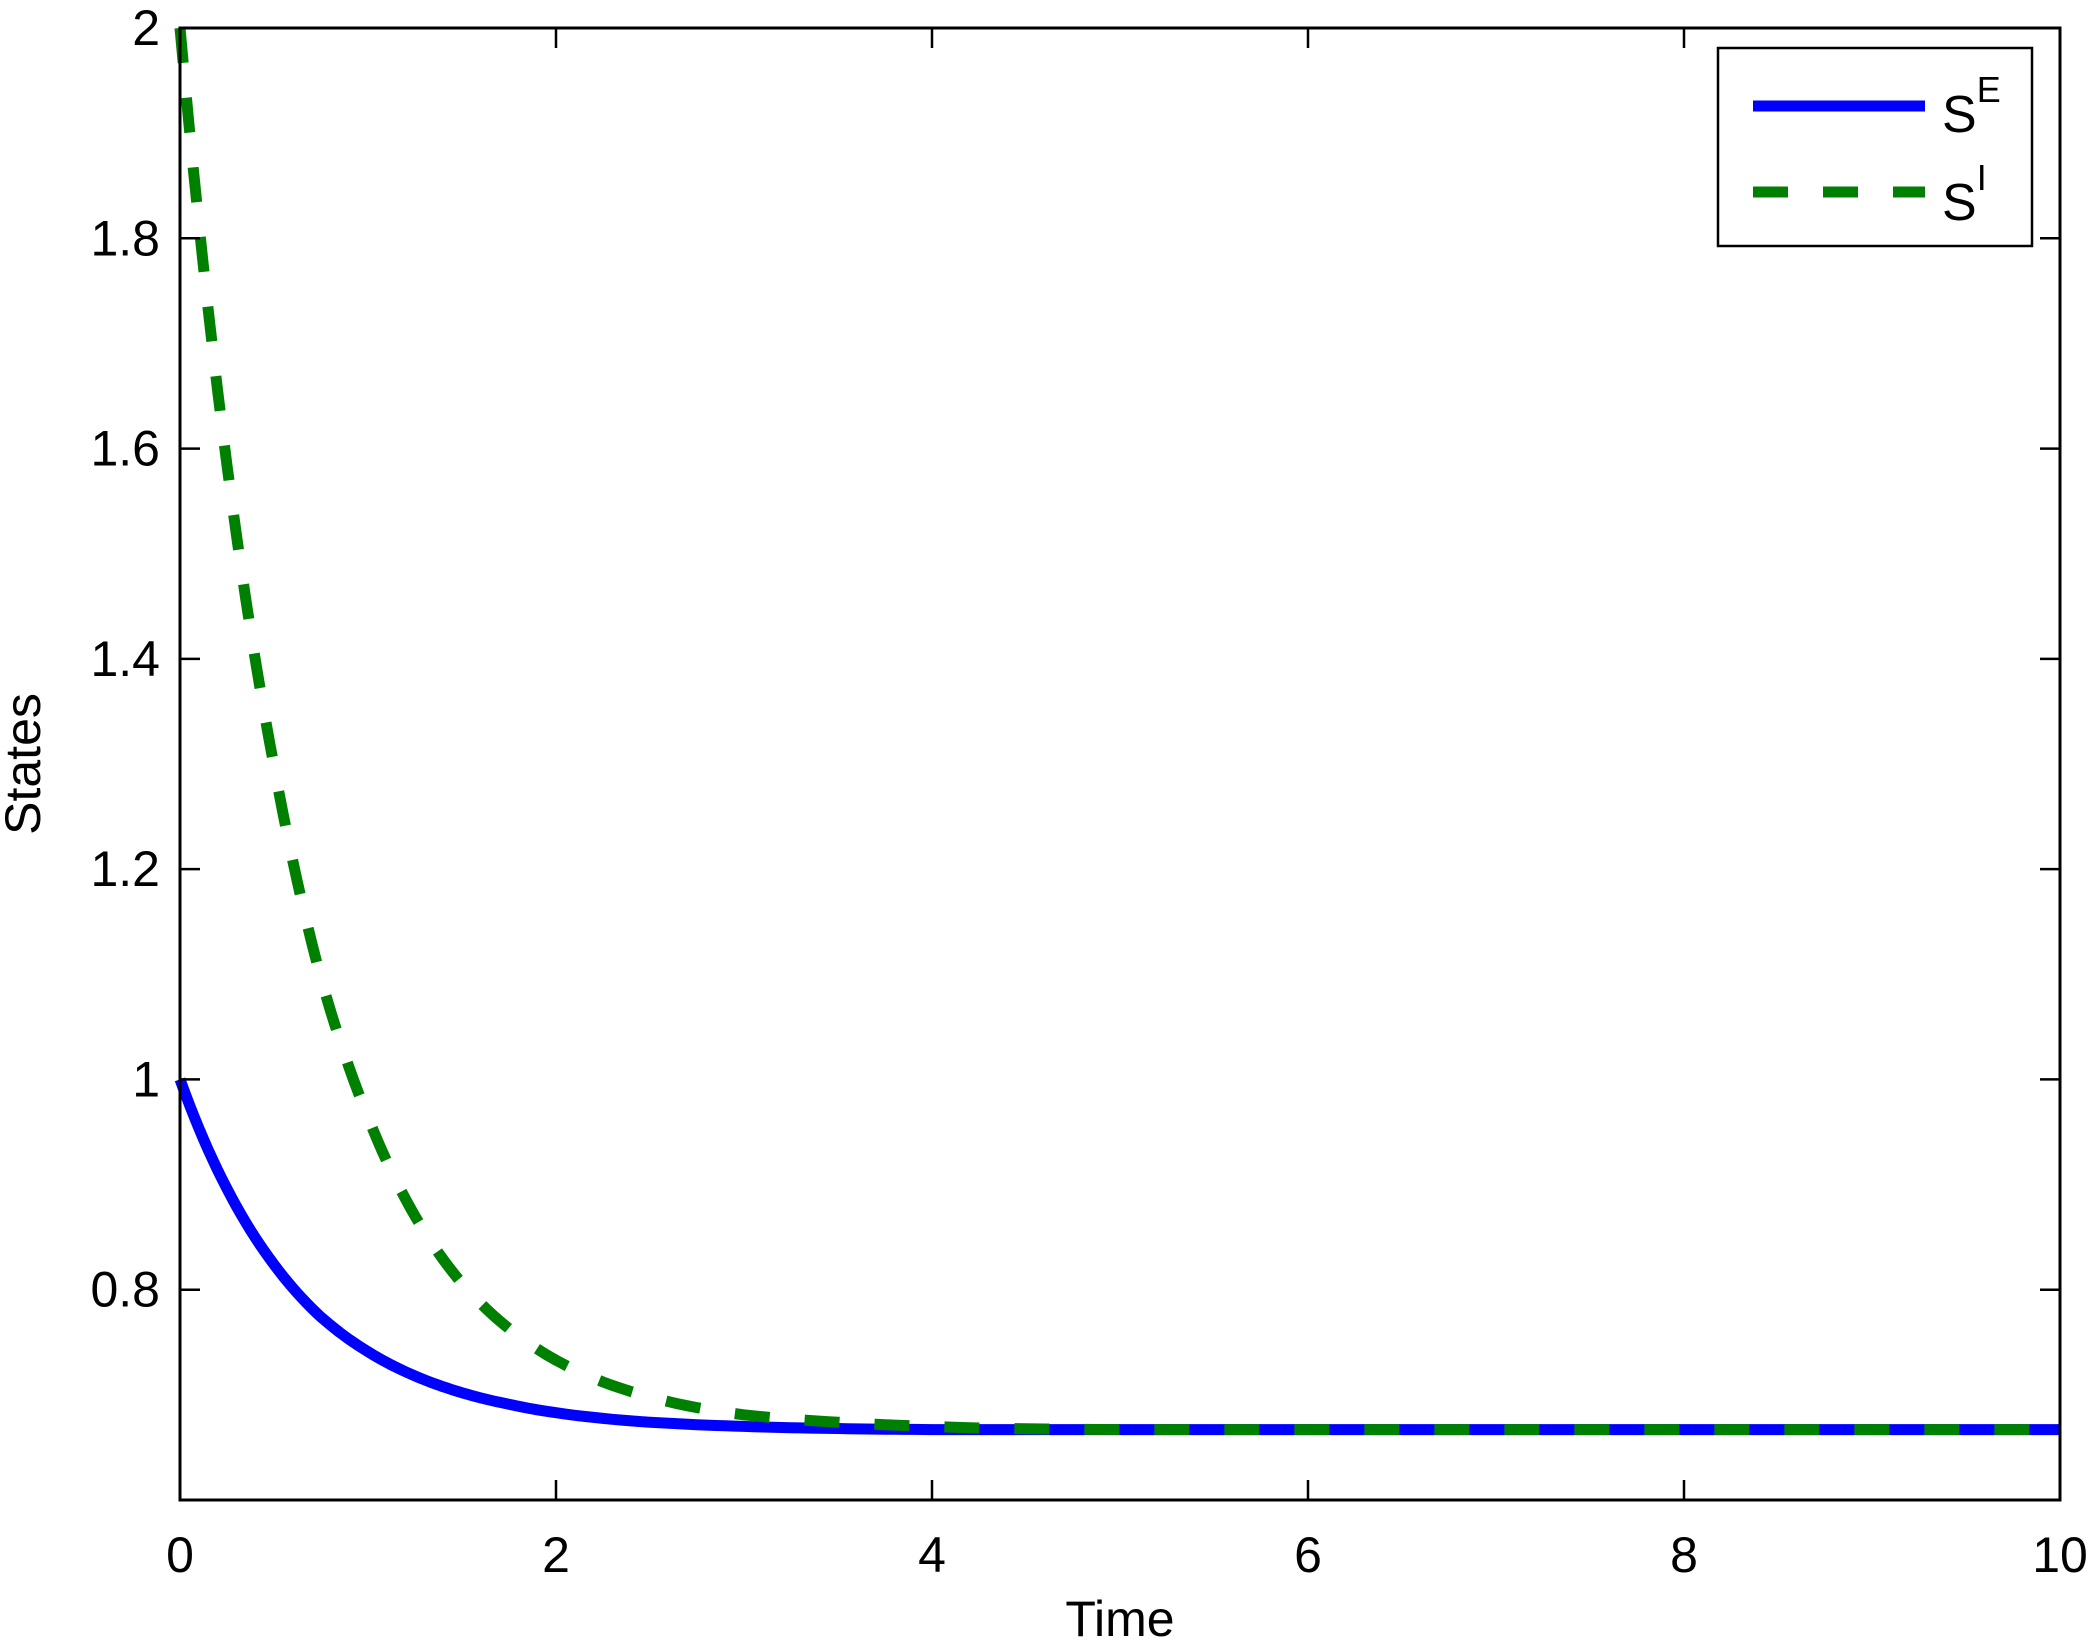  What do you see at coordinates (125, 659) in the screenshot?
I see `y-tick-label: 1.4` at bounding box center [125, 659].